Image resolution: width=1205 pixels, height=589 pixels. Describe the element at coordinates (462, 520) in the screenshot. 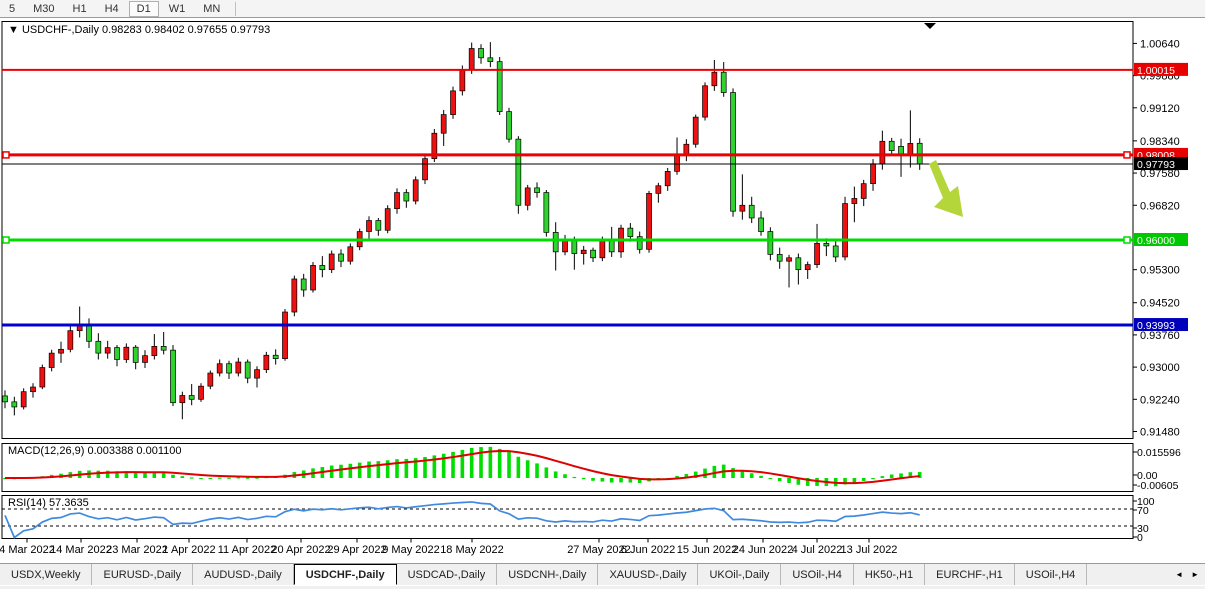

I see `rsi-line` at that location.